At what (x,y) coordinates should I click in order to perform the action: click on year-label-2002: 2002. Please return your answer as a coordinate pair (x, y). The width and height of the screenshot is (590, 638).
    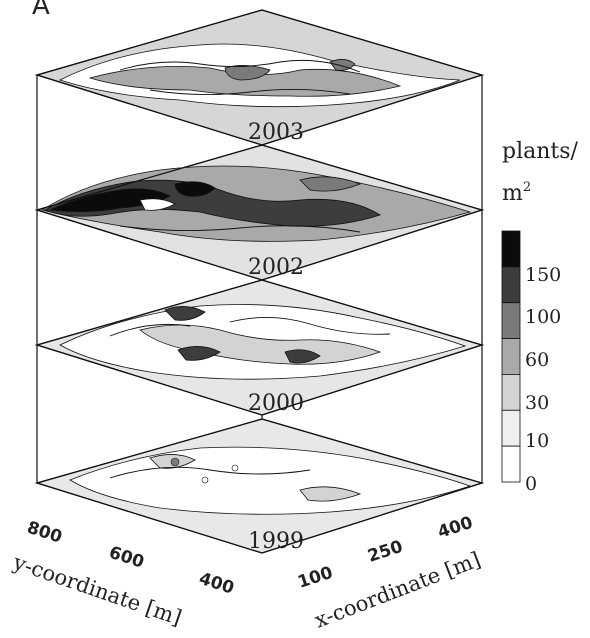
    Looking at the image, I should click on (276, 267).